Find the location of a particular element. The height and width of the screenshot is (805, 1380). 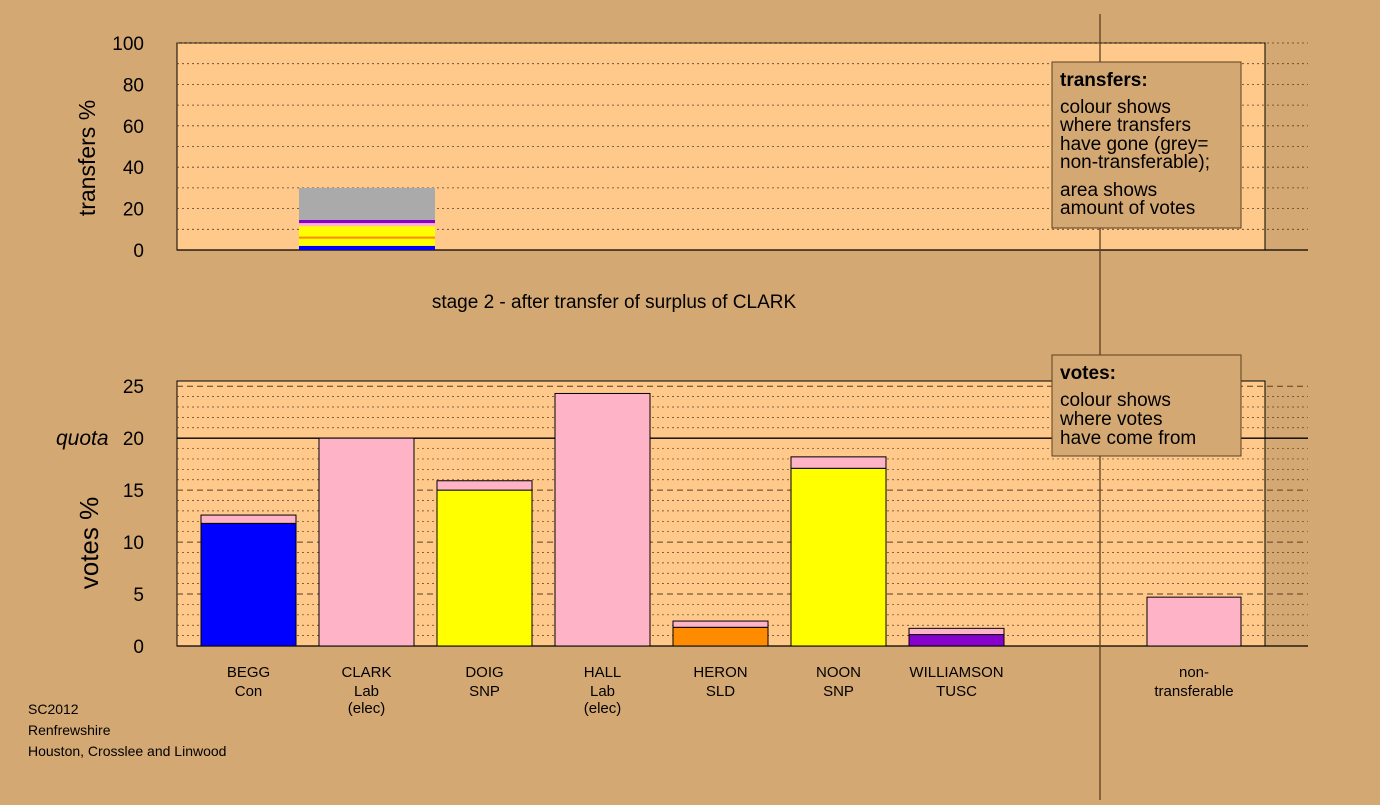

votes-tick-label: 5 is located at coordinates (138, 595).